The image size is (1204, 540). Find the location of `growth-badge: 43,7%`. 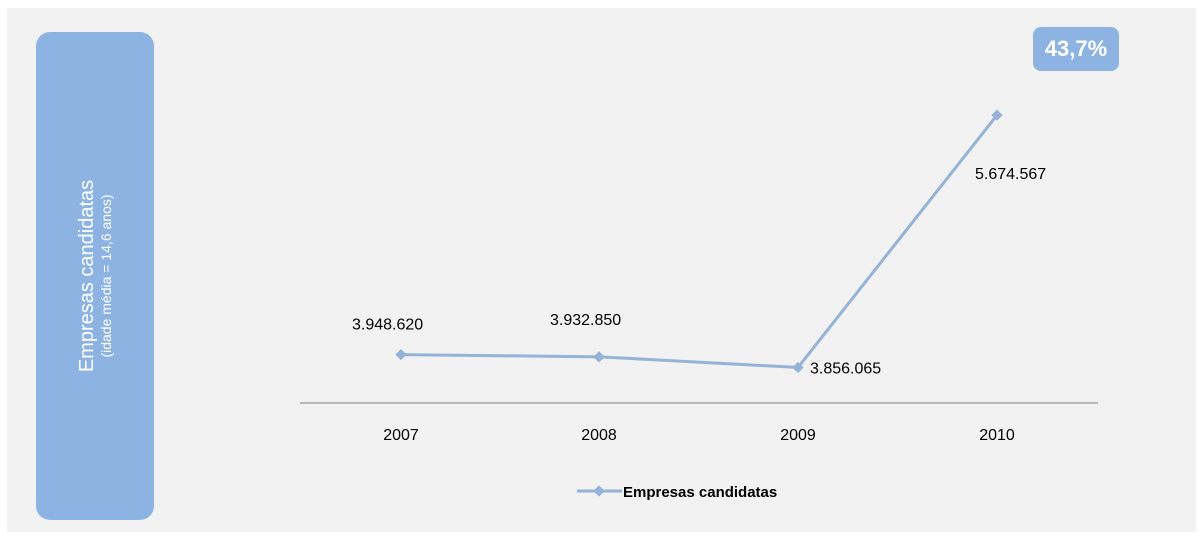

growth-badge: 43,7% is located at coordinates (1076, 49).